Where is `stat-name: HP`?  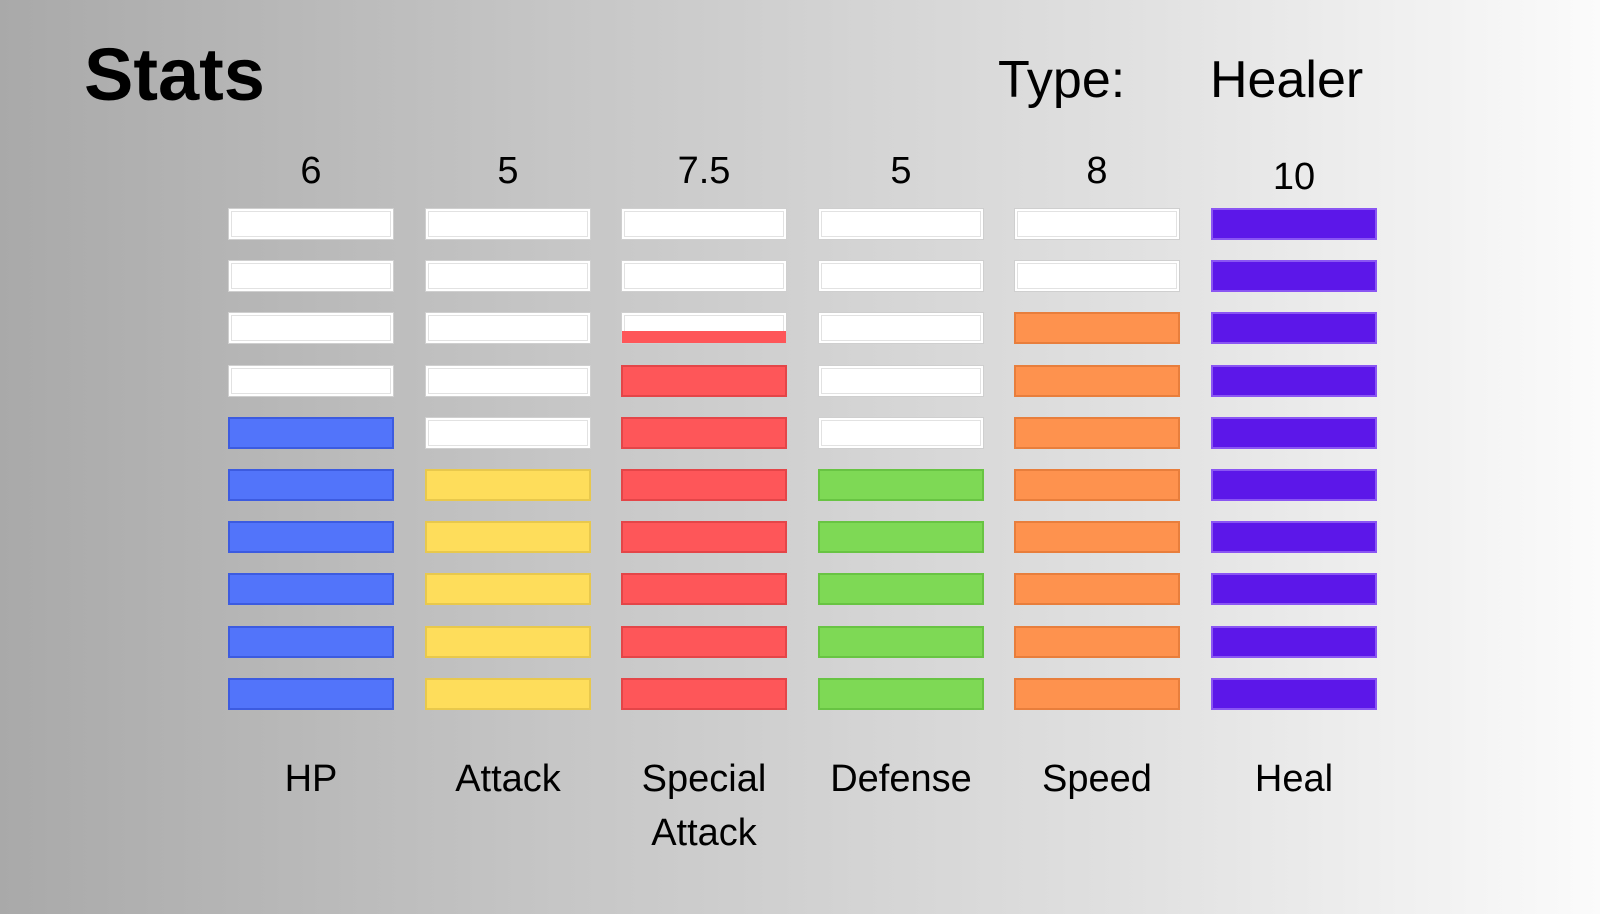
stat-name: HP is located at coordinates (311, 779).